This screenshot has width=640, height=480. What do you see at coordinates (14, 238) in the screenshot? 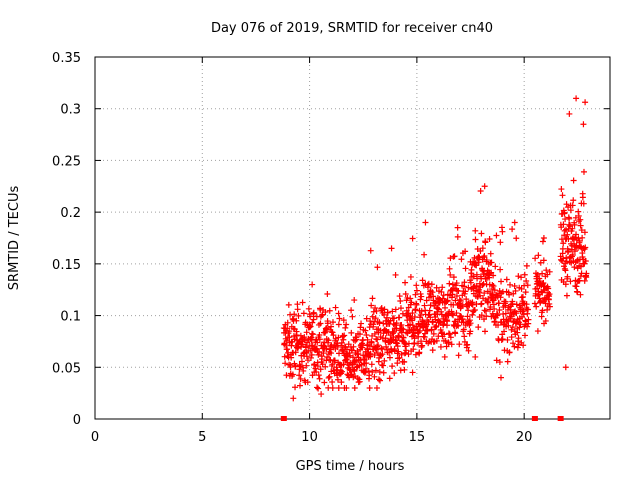
I see `y-axis-label: SRMTID / TECUs` at bounding box center [14, 238].